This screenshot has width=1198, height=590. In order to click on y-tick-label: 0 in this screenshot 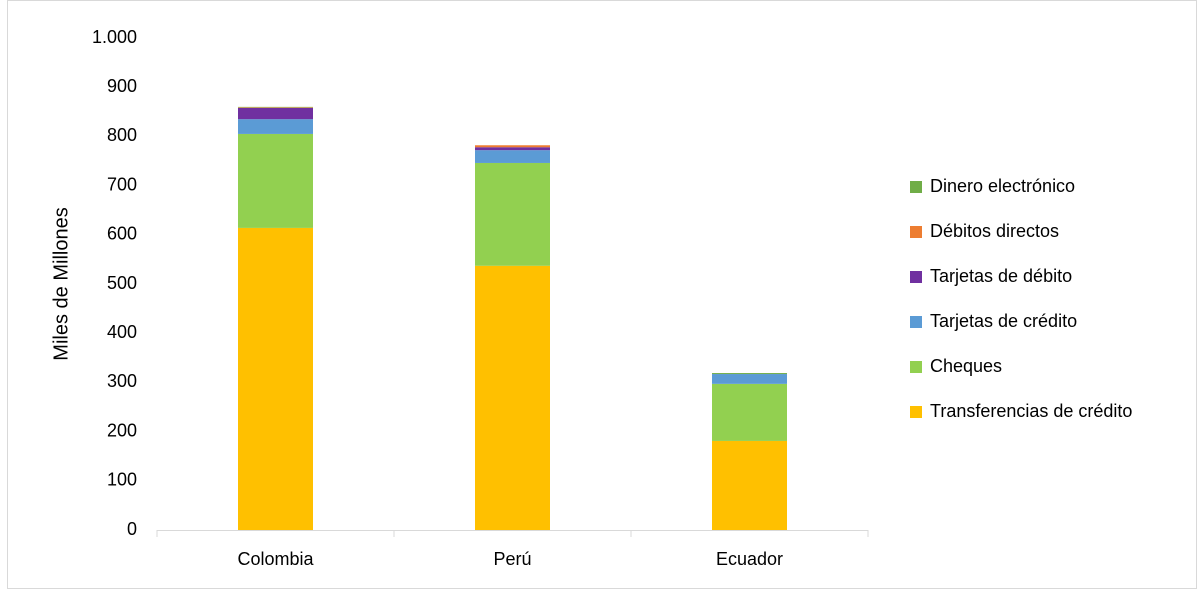, I will do `click(132, 529)`.